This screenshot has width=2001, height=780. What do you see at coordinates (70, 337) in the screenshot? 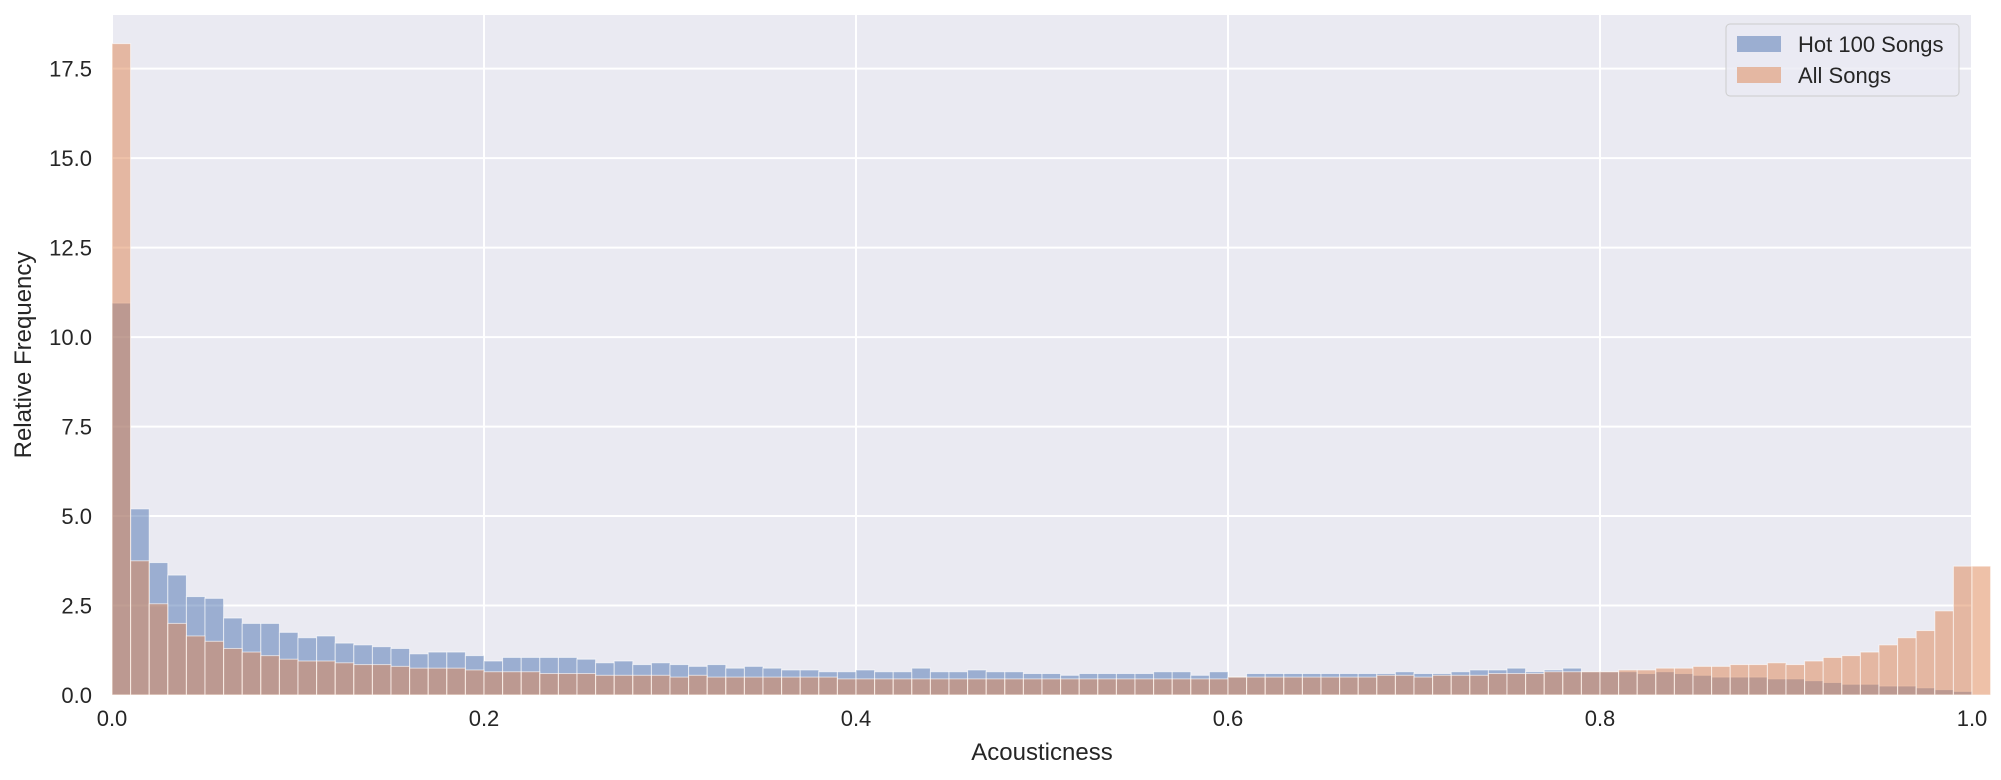
I see `y-tick-label: 10.0` at bounding box center [70, 337].